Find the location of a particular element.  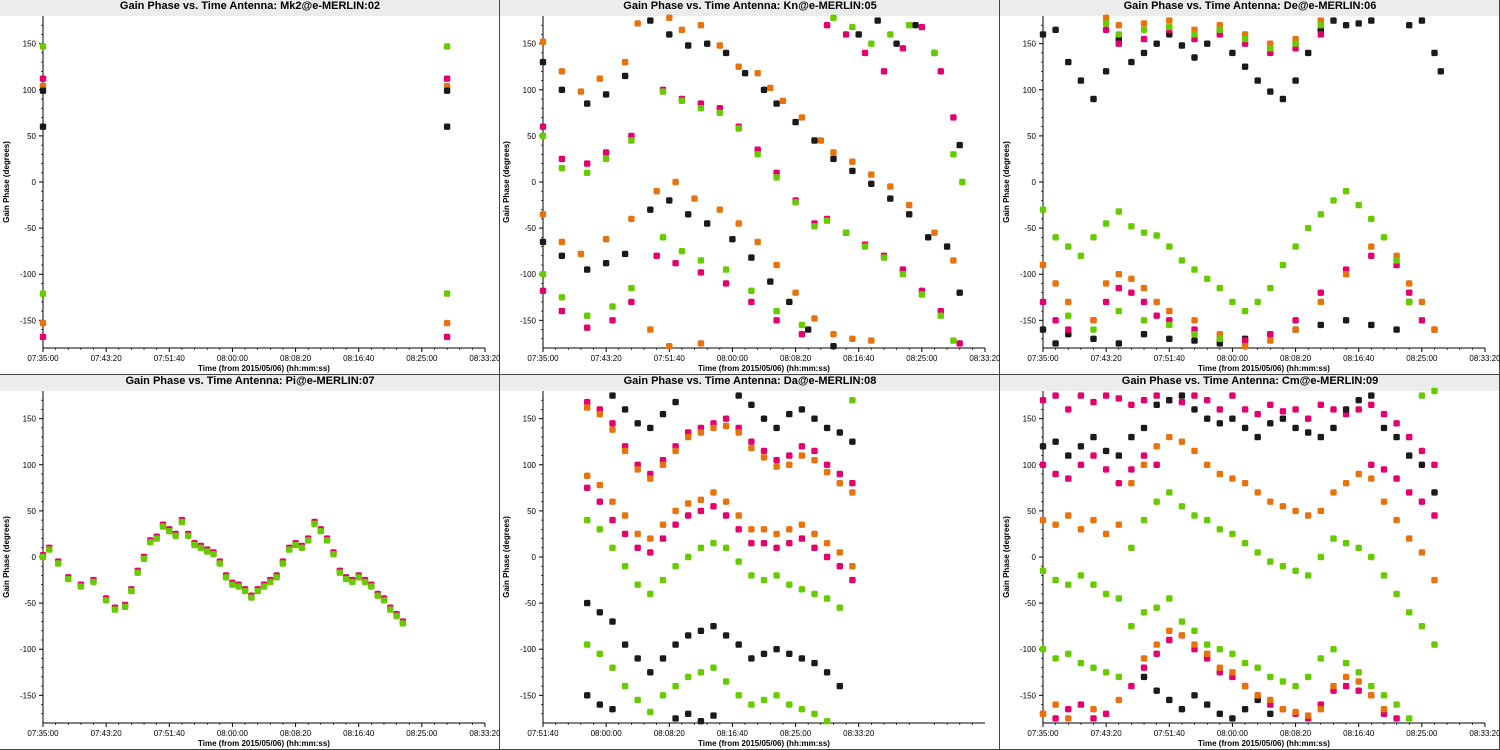

title-bar is located at coordinates (1250, 8).